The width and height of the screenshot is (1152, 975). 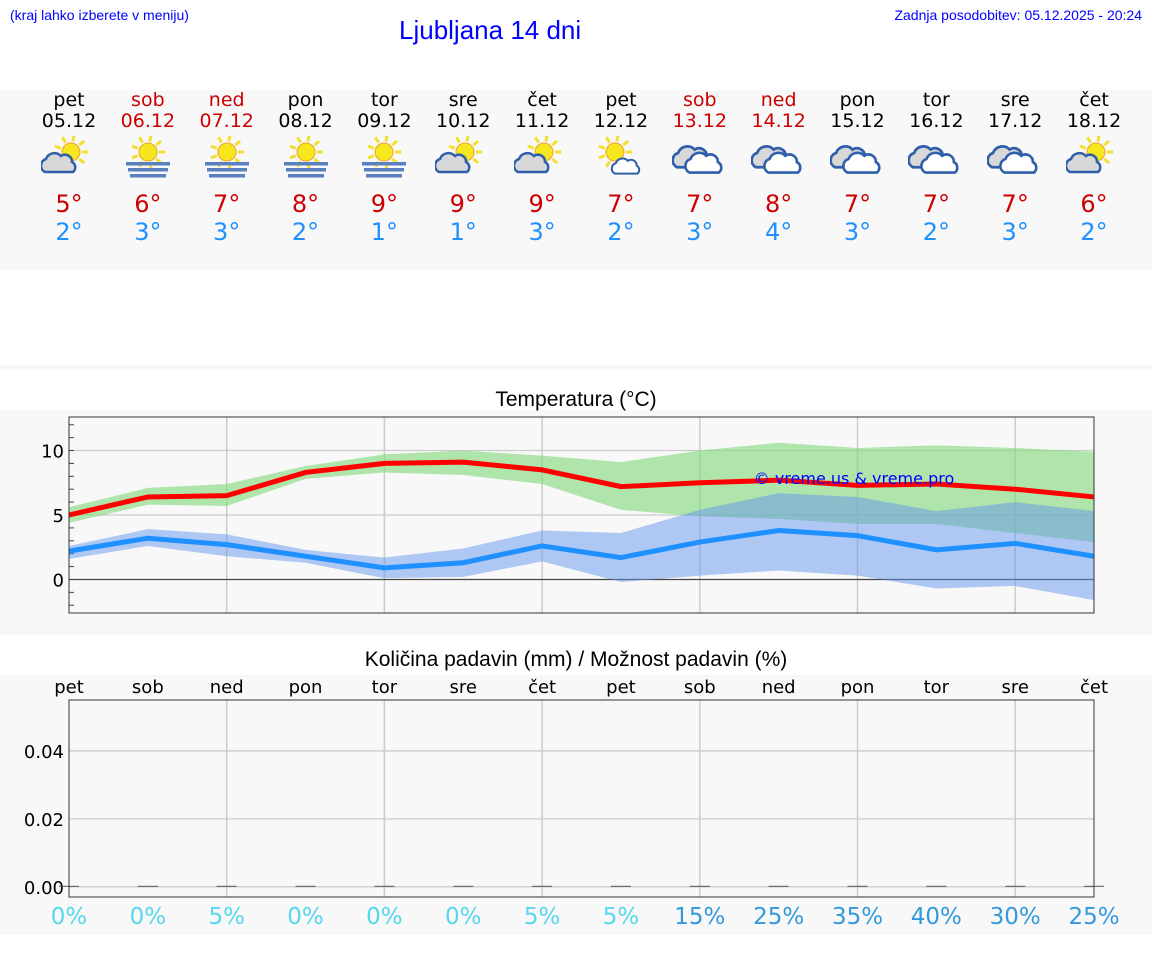 What do you see at coordinates (619, 155) in the screenshot?
I see `mostly-sunny-icon` at bounding box center [619, 155].